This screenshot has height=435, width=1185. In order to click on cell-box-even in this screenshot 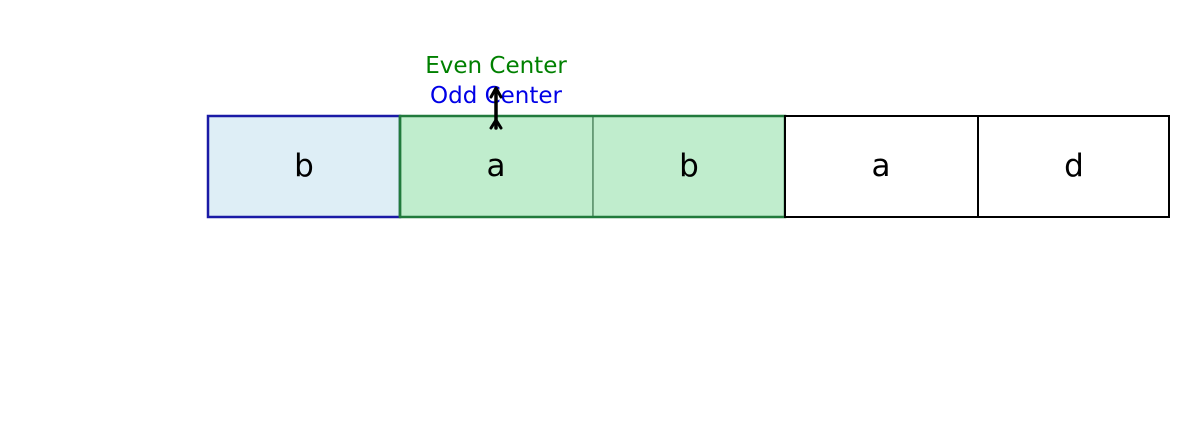, I will do `click(689, 166)`.